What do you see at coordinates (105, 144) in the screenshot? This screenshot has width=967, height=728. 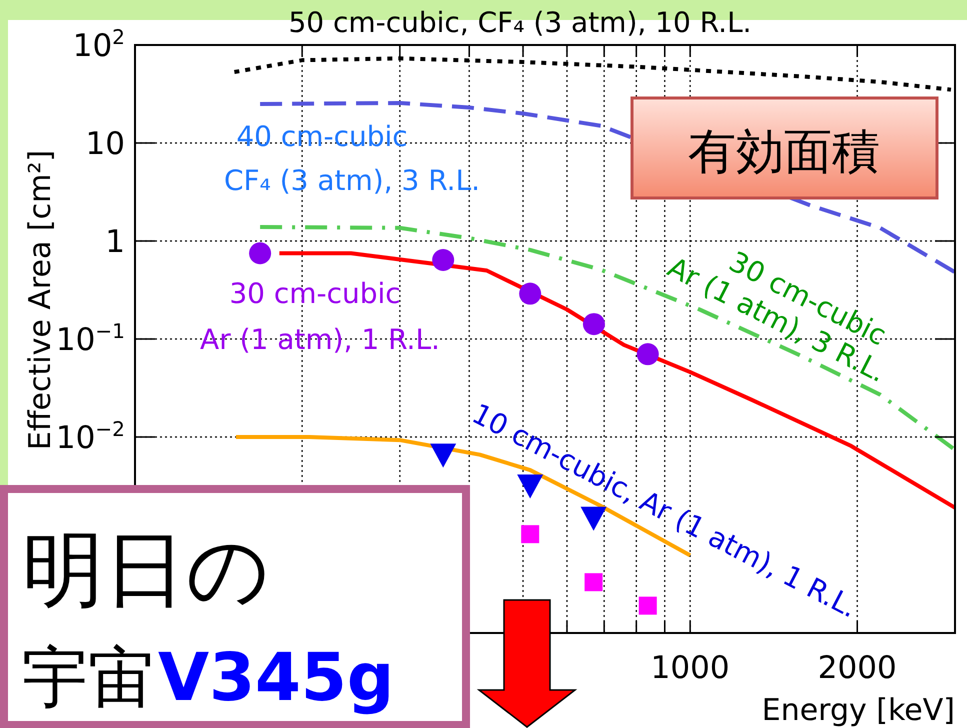 I see `y-tick-label: 10` at bounding box center [105, 144].